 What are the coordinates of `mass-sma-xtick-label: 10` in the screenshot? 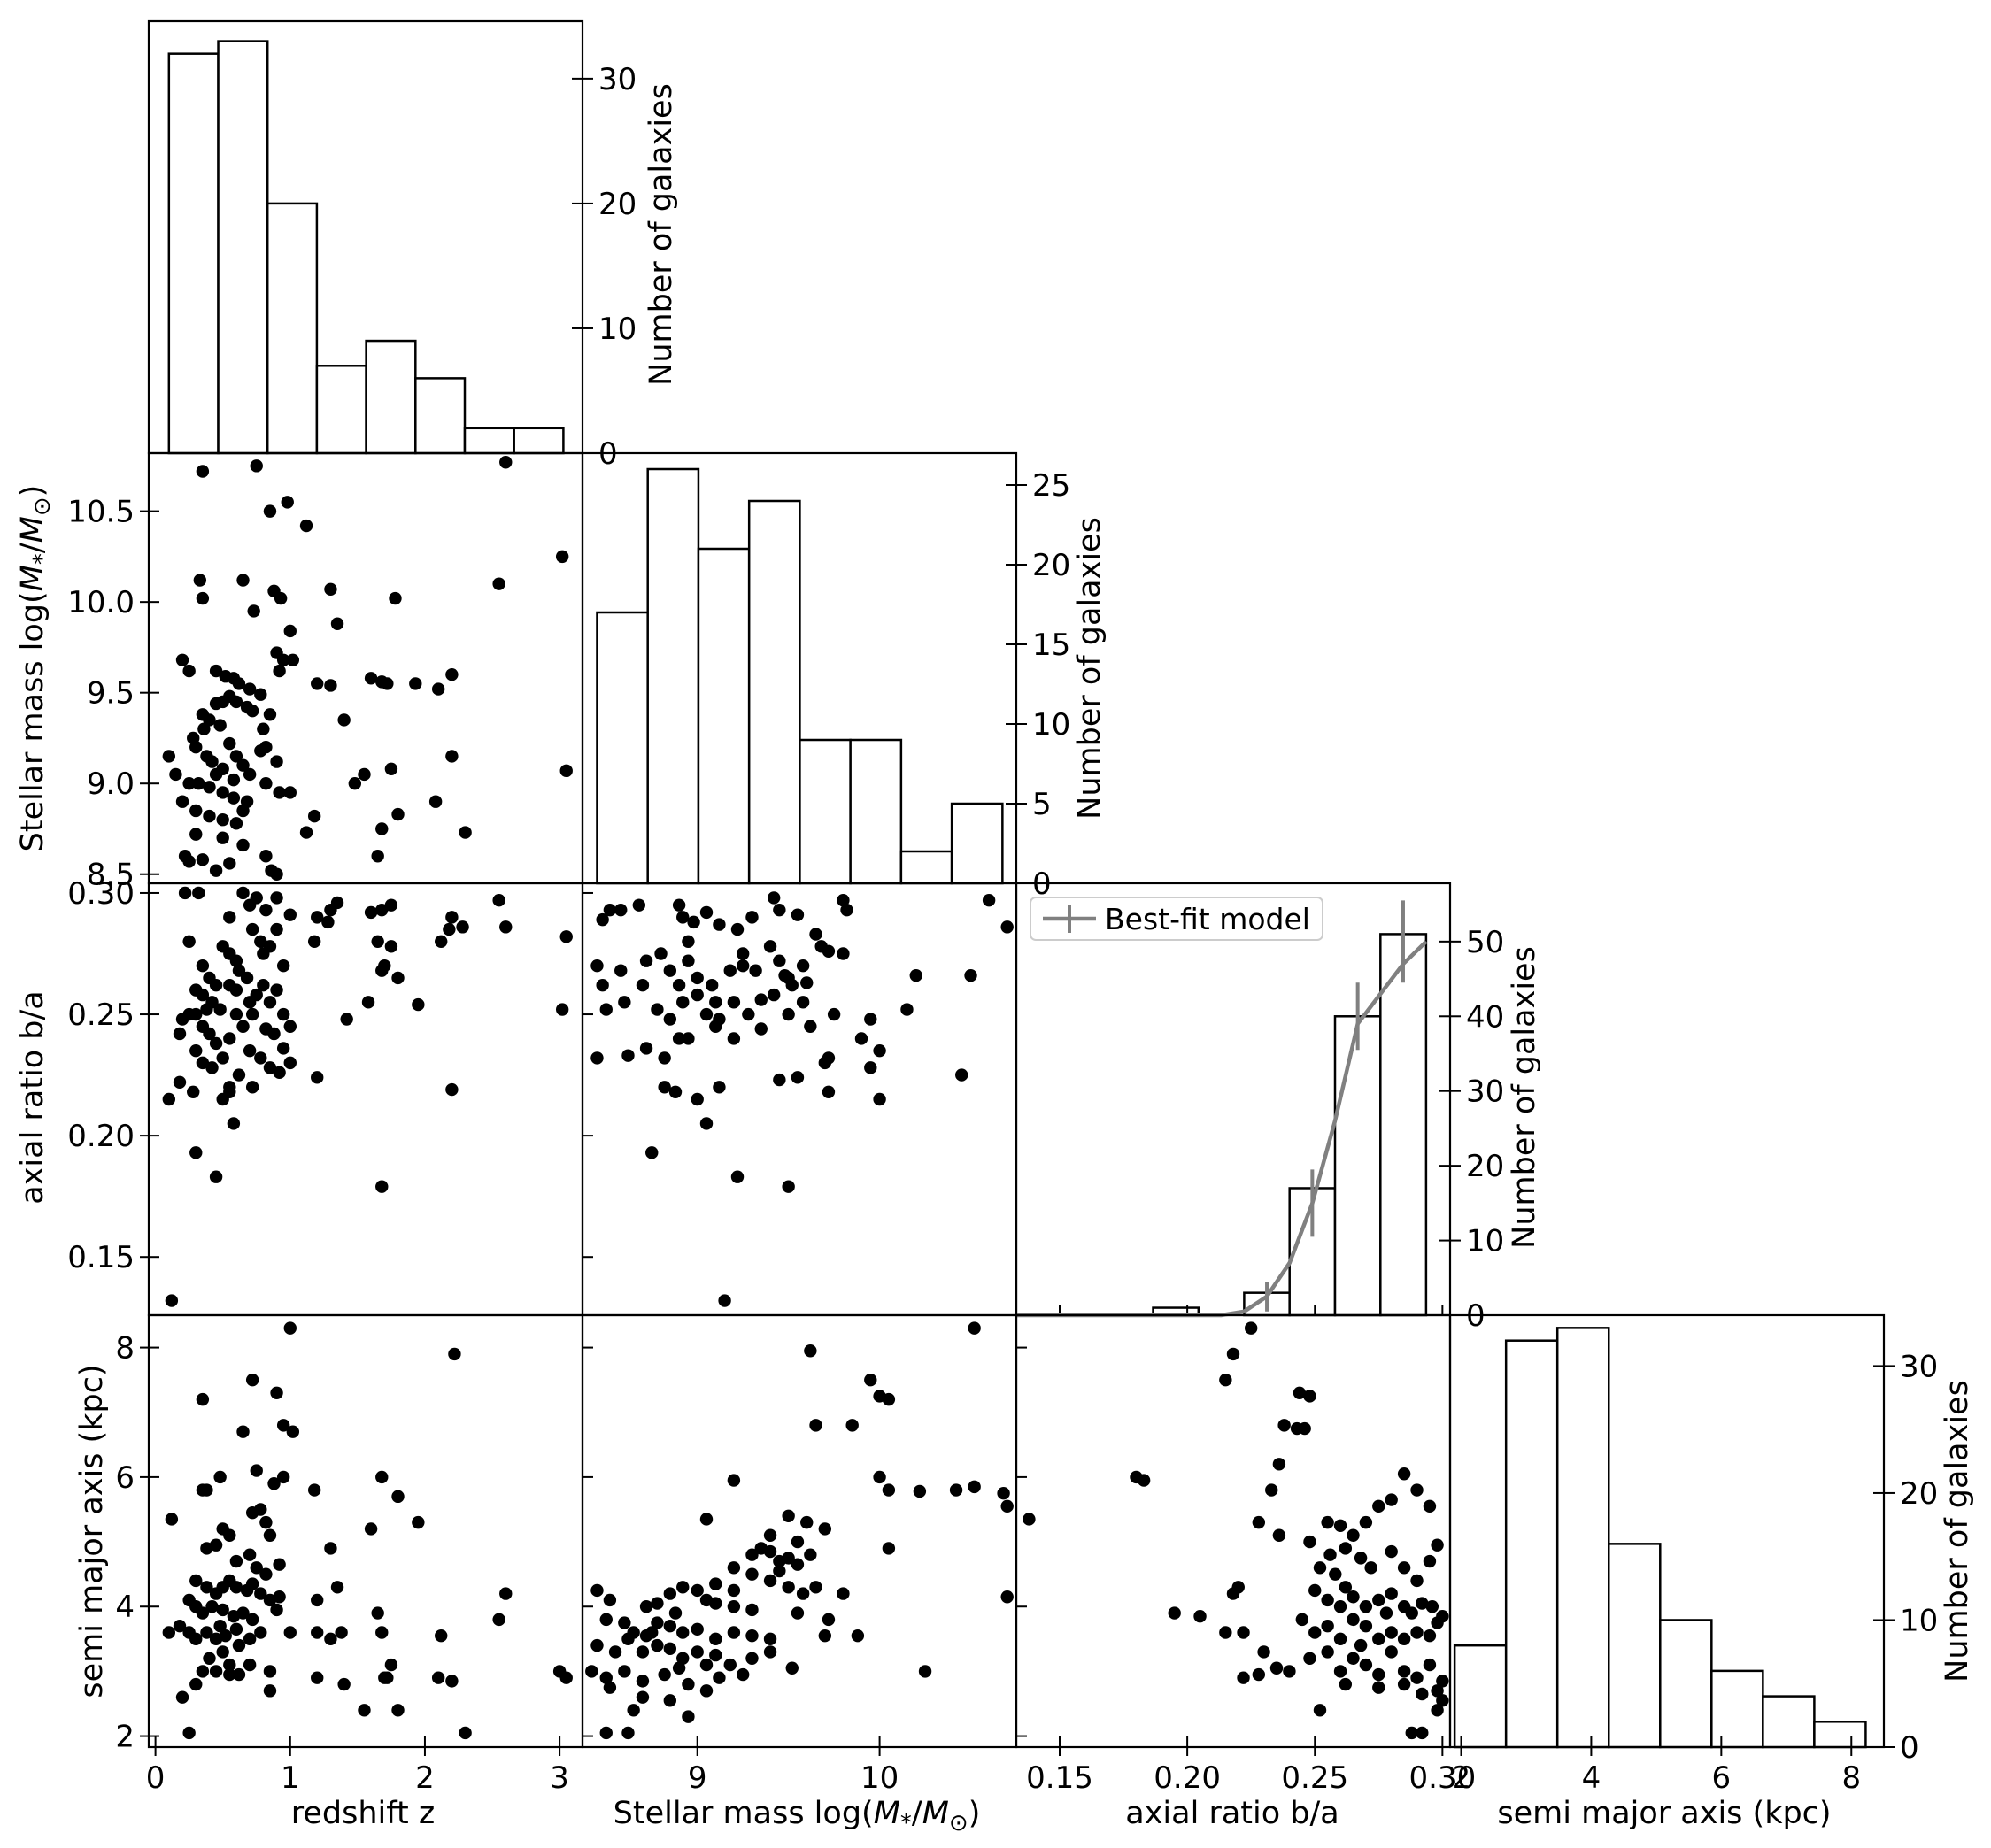 It's located at (879, 1778).